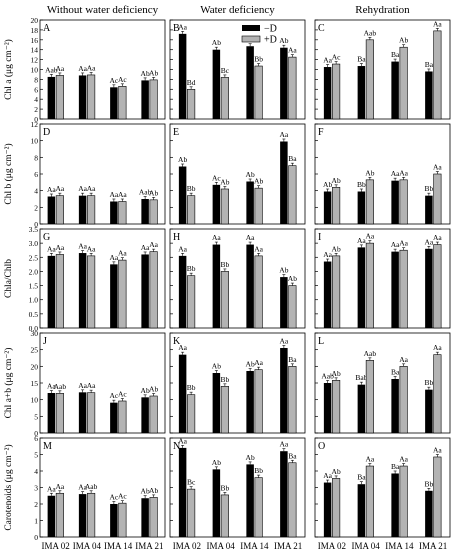 Image resolution: width=470 pixels, height=550 pixels. Describe the element at coordinates (191, 188) in the screenshot. I see `data-label: Bb` at that location.